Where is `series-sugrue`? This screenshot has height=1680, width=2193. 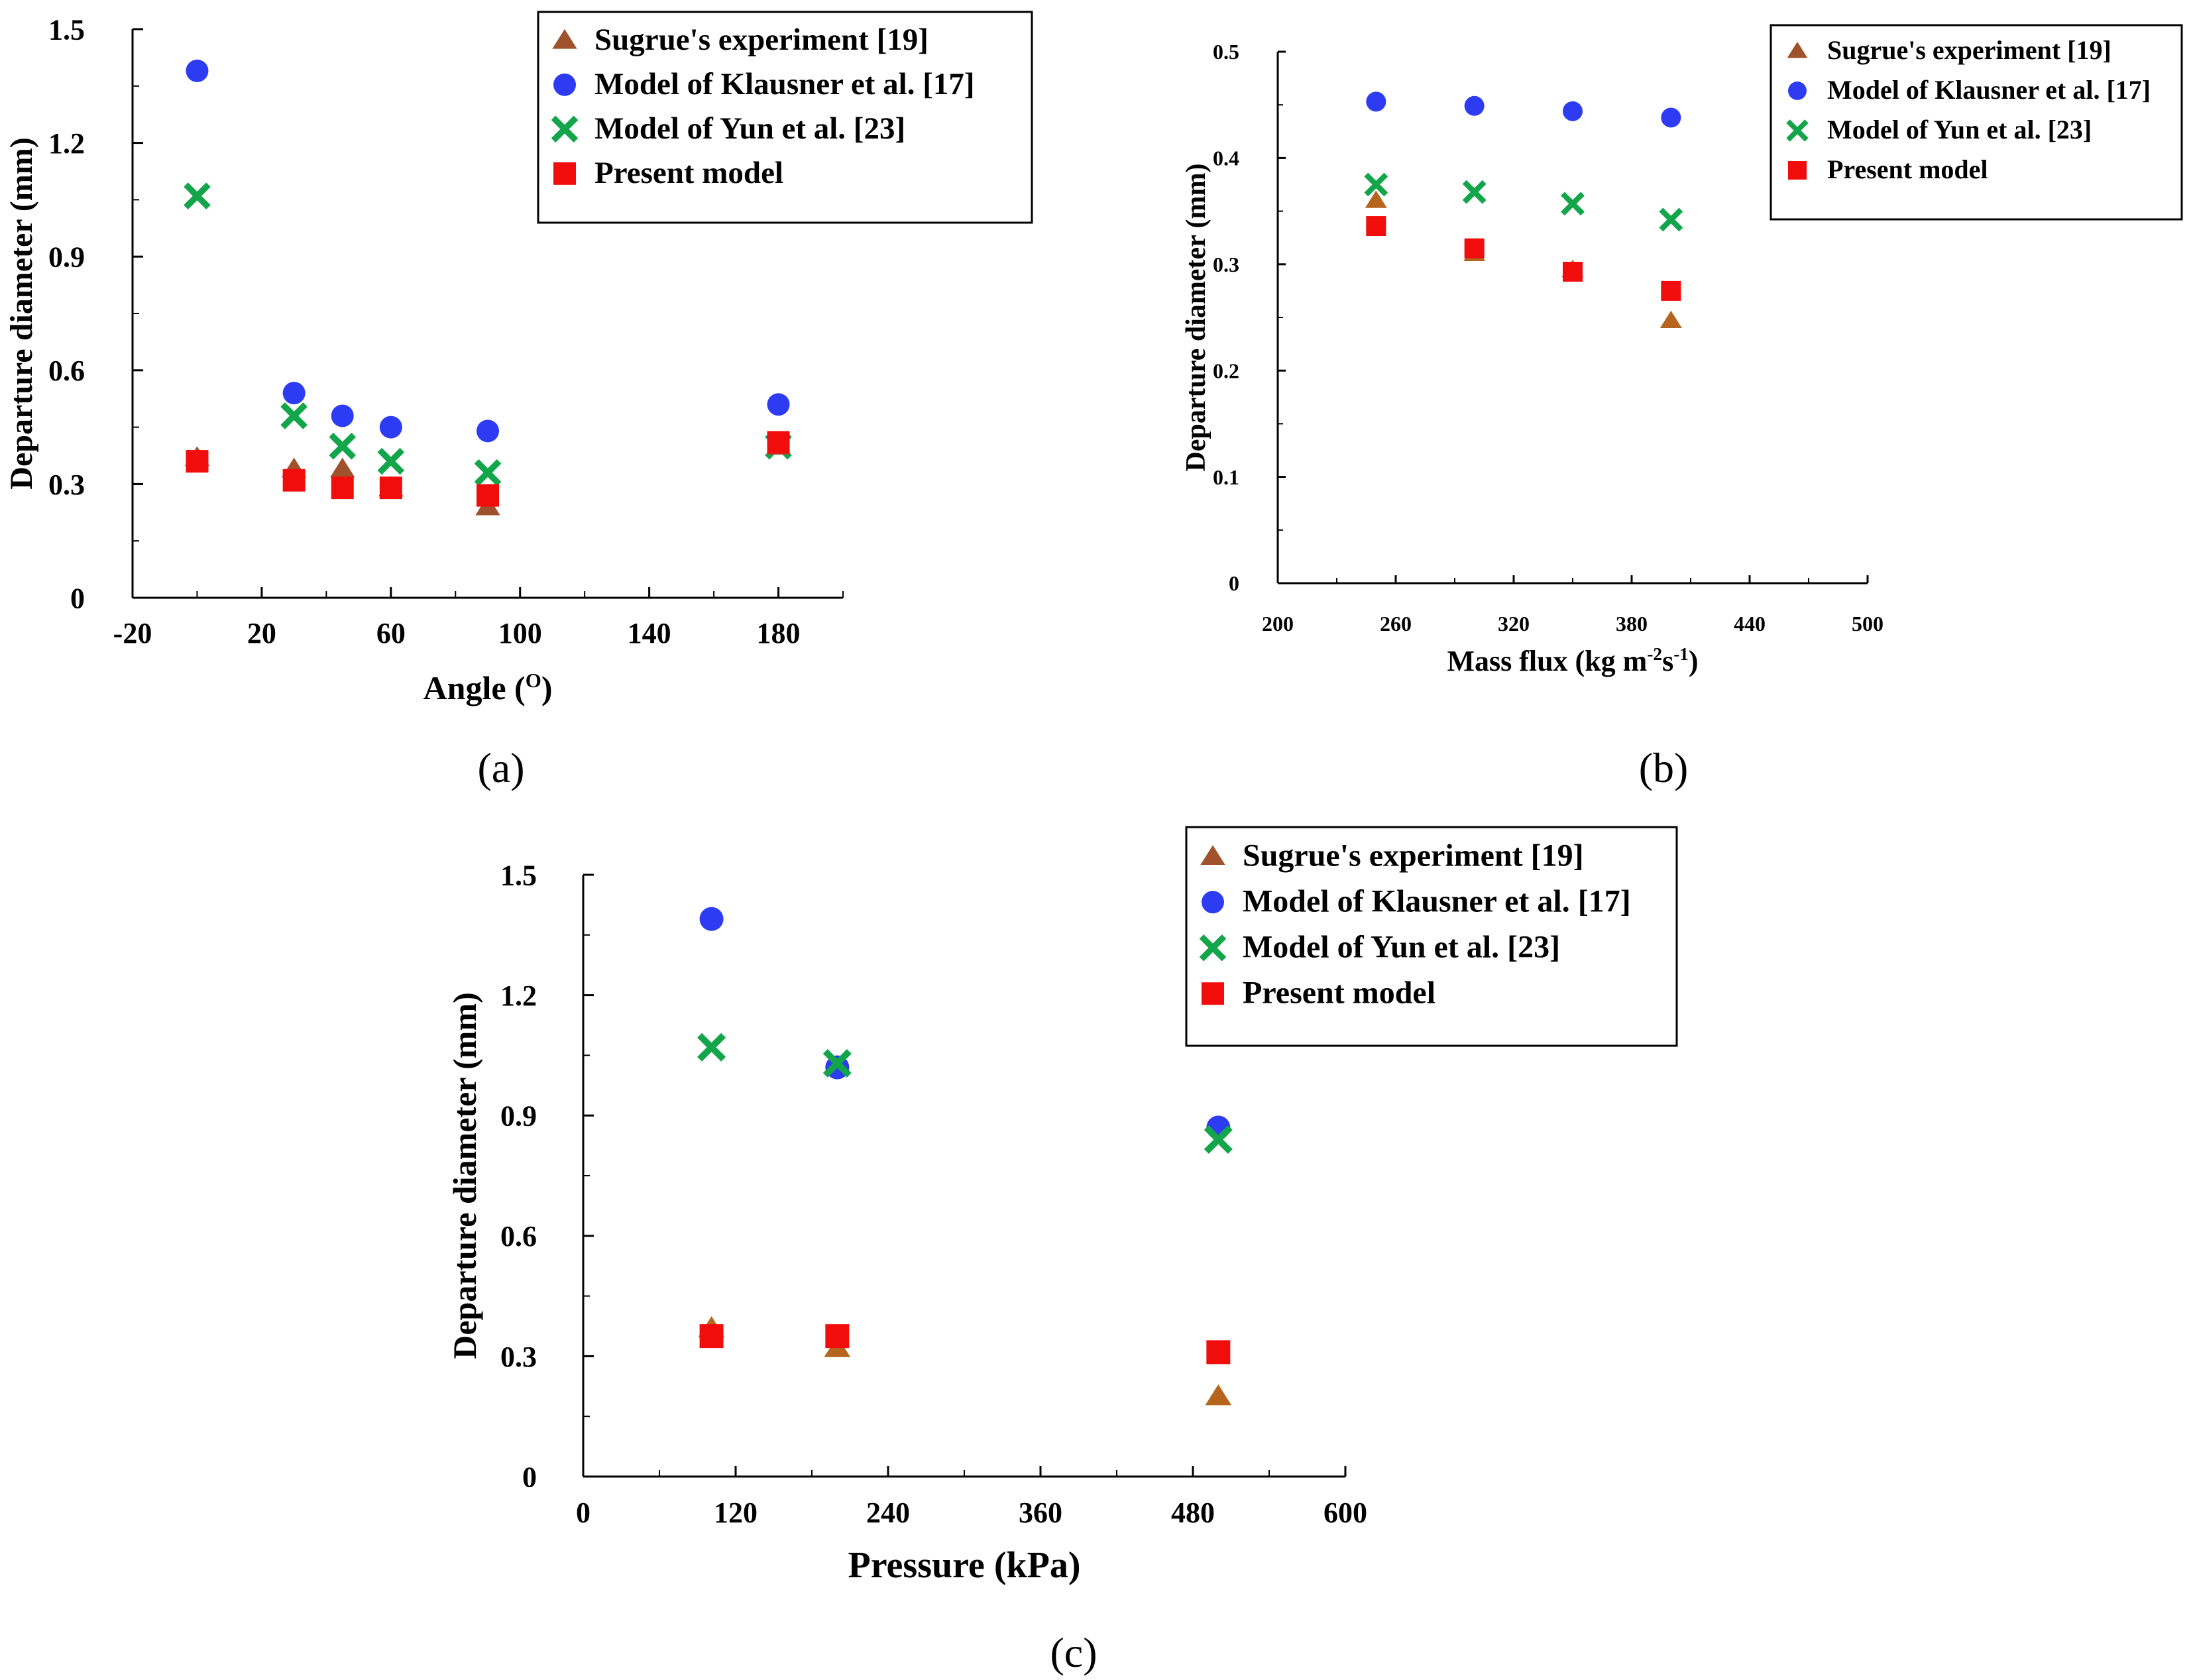 series-sugrue is located at coordinates (965, 1361).